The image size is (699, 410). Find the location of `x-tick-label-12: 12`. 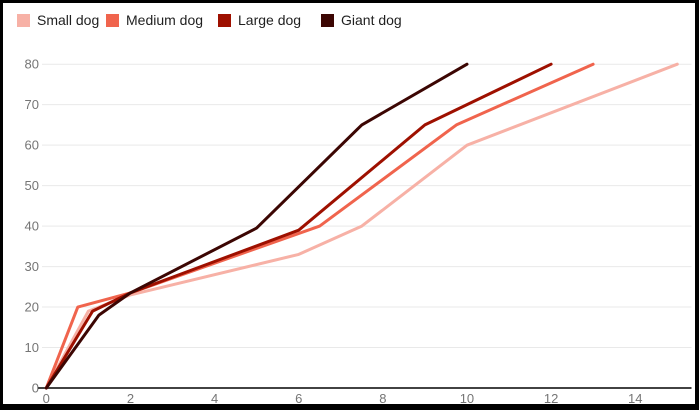

x-tick-label-12: 12 is located at coordinates (551, 398).